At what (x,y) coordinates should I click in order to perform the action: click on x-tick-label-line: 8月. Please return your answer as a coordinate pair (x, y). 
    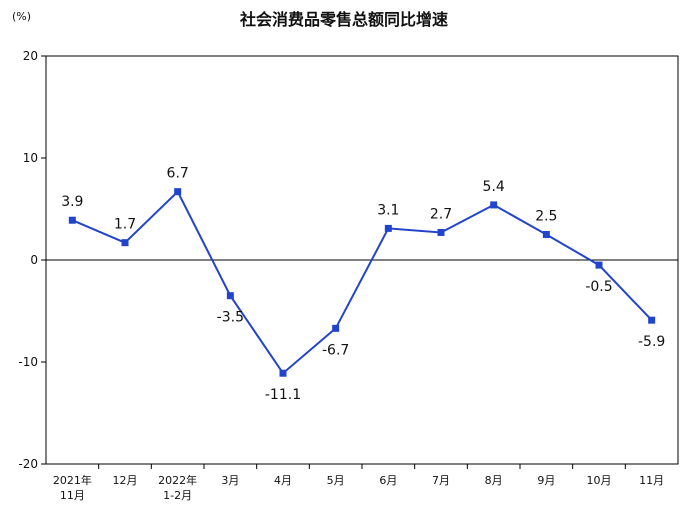
    Looking at the image, I should click on (494, 480).